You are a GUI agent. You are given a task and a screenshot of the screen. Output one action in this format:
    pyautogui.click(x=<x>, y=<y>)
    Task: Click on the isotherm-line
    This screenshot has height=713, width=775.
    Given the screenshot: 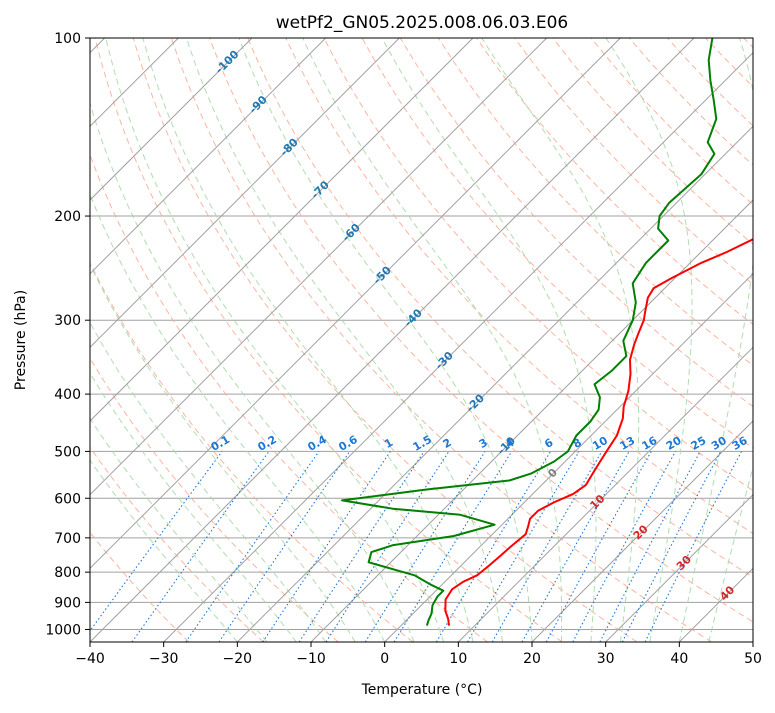 What is the action you would take?
    pyautogui.click(x=764, y=340)
    